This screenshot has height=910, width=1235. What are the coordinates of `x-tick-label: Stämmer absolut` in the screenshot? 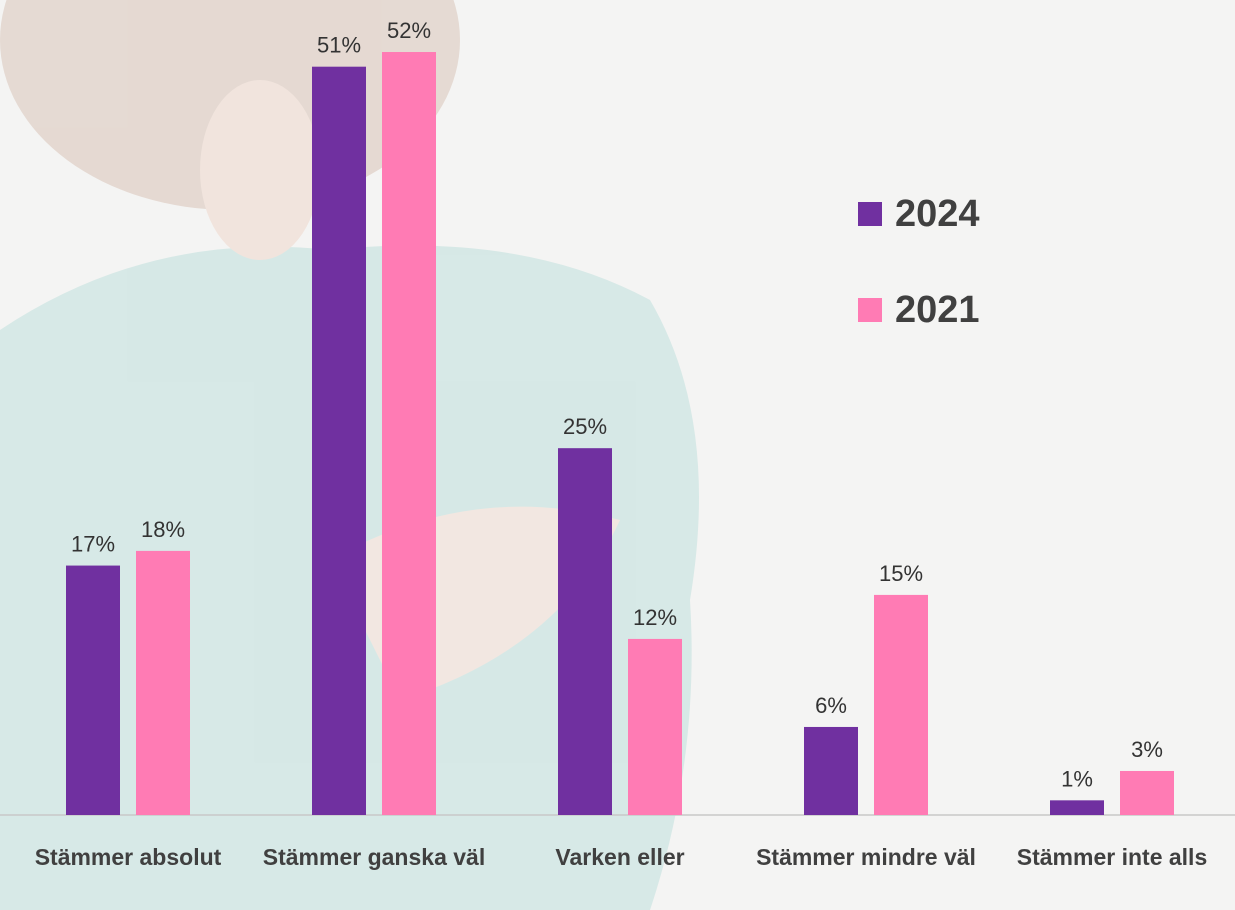 It's located at (128, 857).